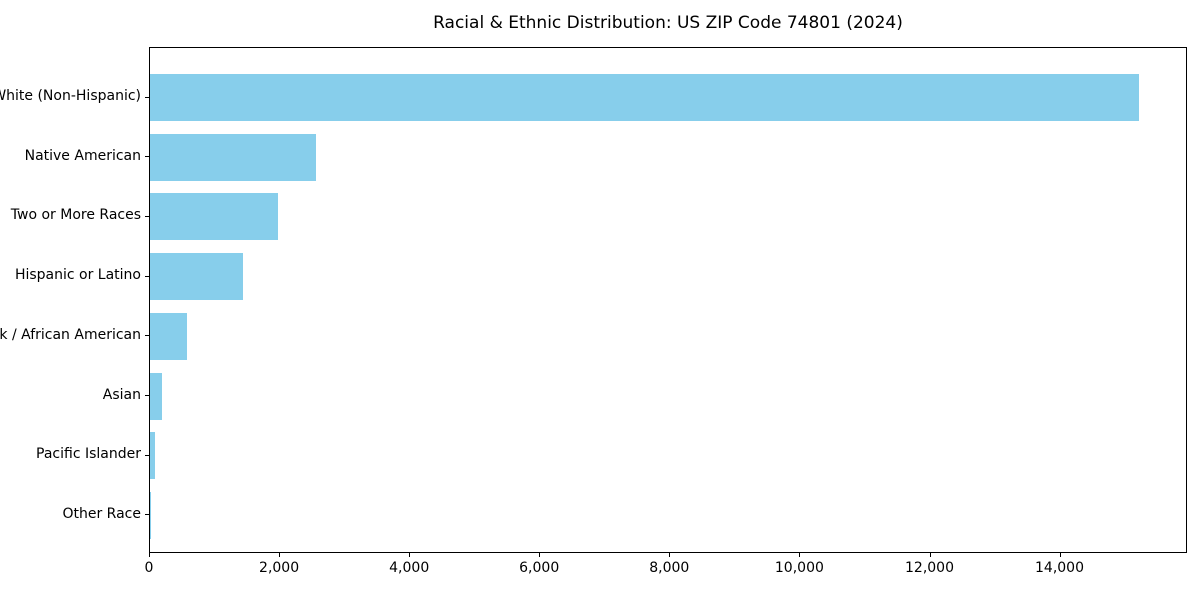 This screenshot has height=600, width=1200. I want to click on x-tick-label: 14,000, so click(1059, 568).